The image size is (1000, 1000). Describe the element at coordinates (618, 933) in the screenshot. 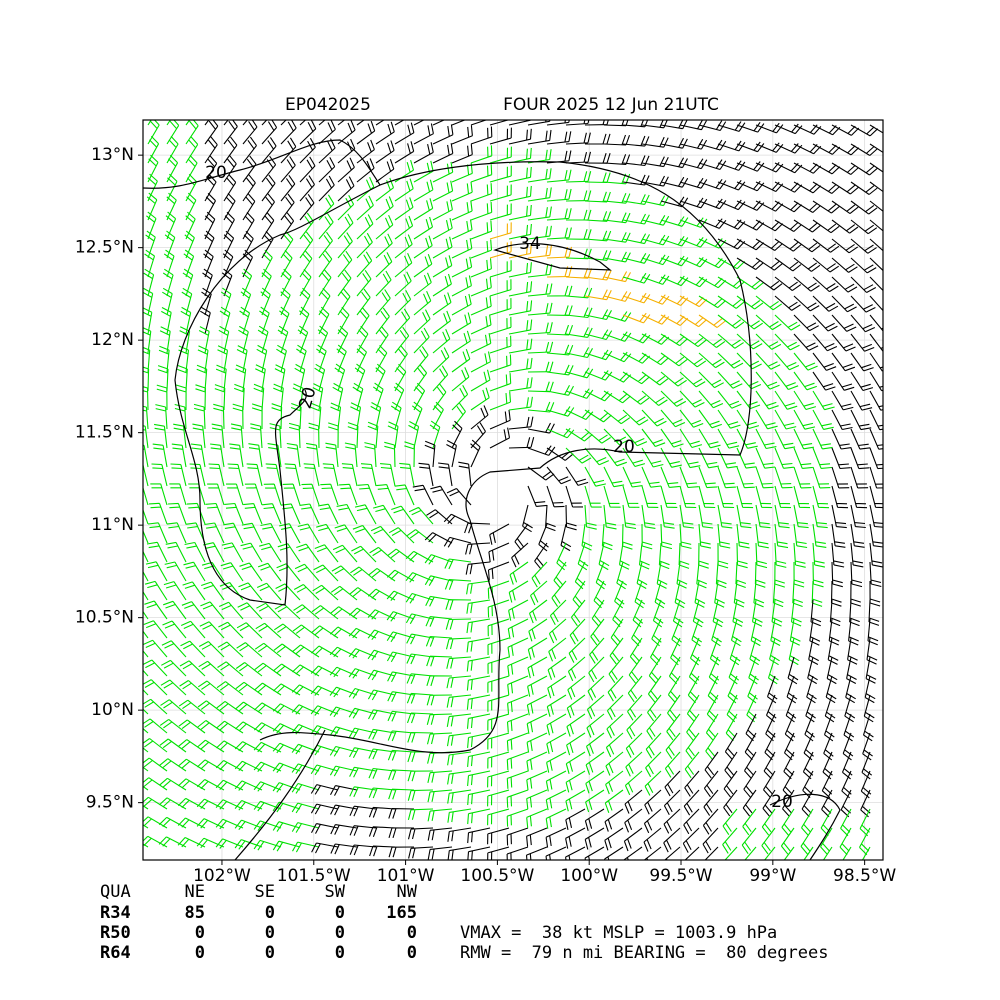

I see `intensity-info: VMAX = 38 kt MSLP = 1003.9 hPa` at that location.